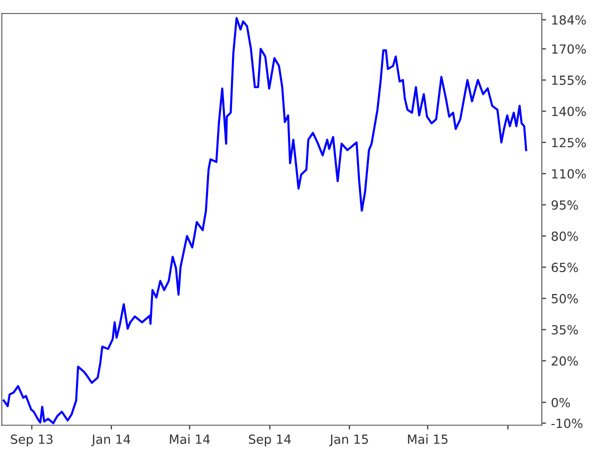 Image resolution: width=600 pixels, height=450 pixels. What do you see at coordinates (348, 440) in the screenshot?
I see `x-tick-label: Jan 15` at bounding box center [348, 440].